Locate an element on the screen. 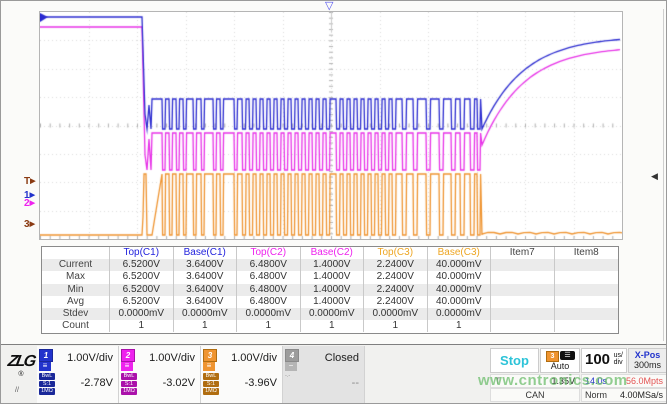 The height and width of the screenshot is (404, 667). volts-per-div: Closed is located at coordinates (341, 358).